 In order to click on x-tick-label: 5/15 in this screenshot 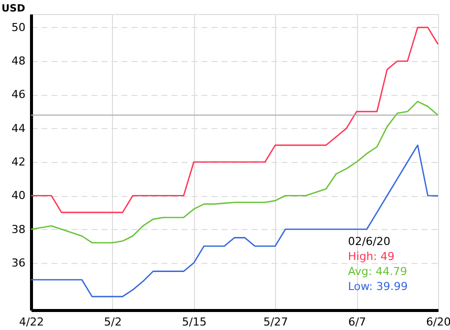, I will do `click(194, 322)`.